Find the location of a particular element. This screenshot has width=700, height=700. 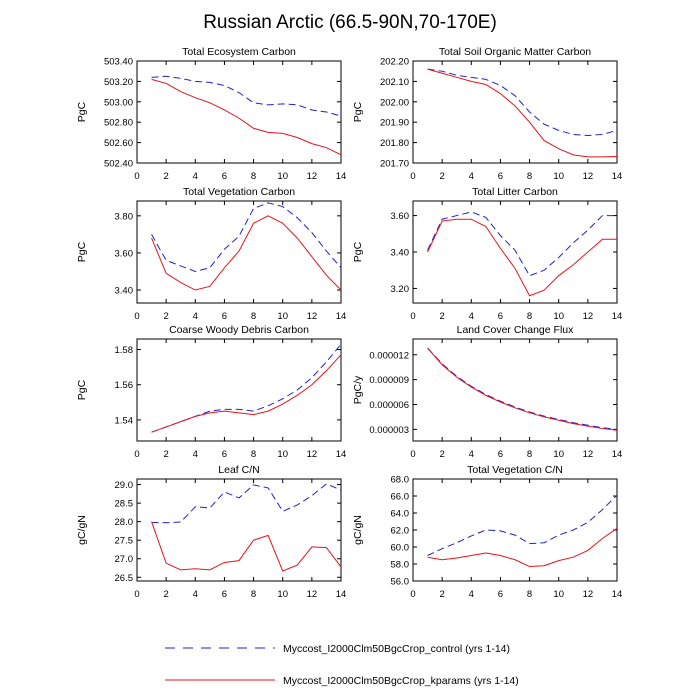

panel-title: Leaf C/N is located at coordinates (238, 470).